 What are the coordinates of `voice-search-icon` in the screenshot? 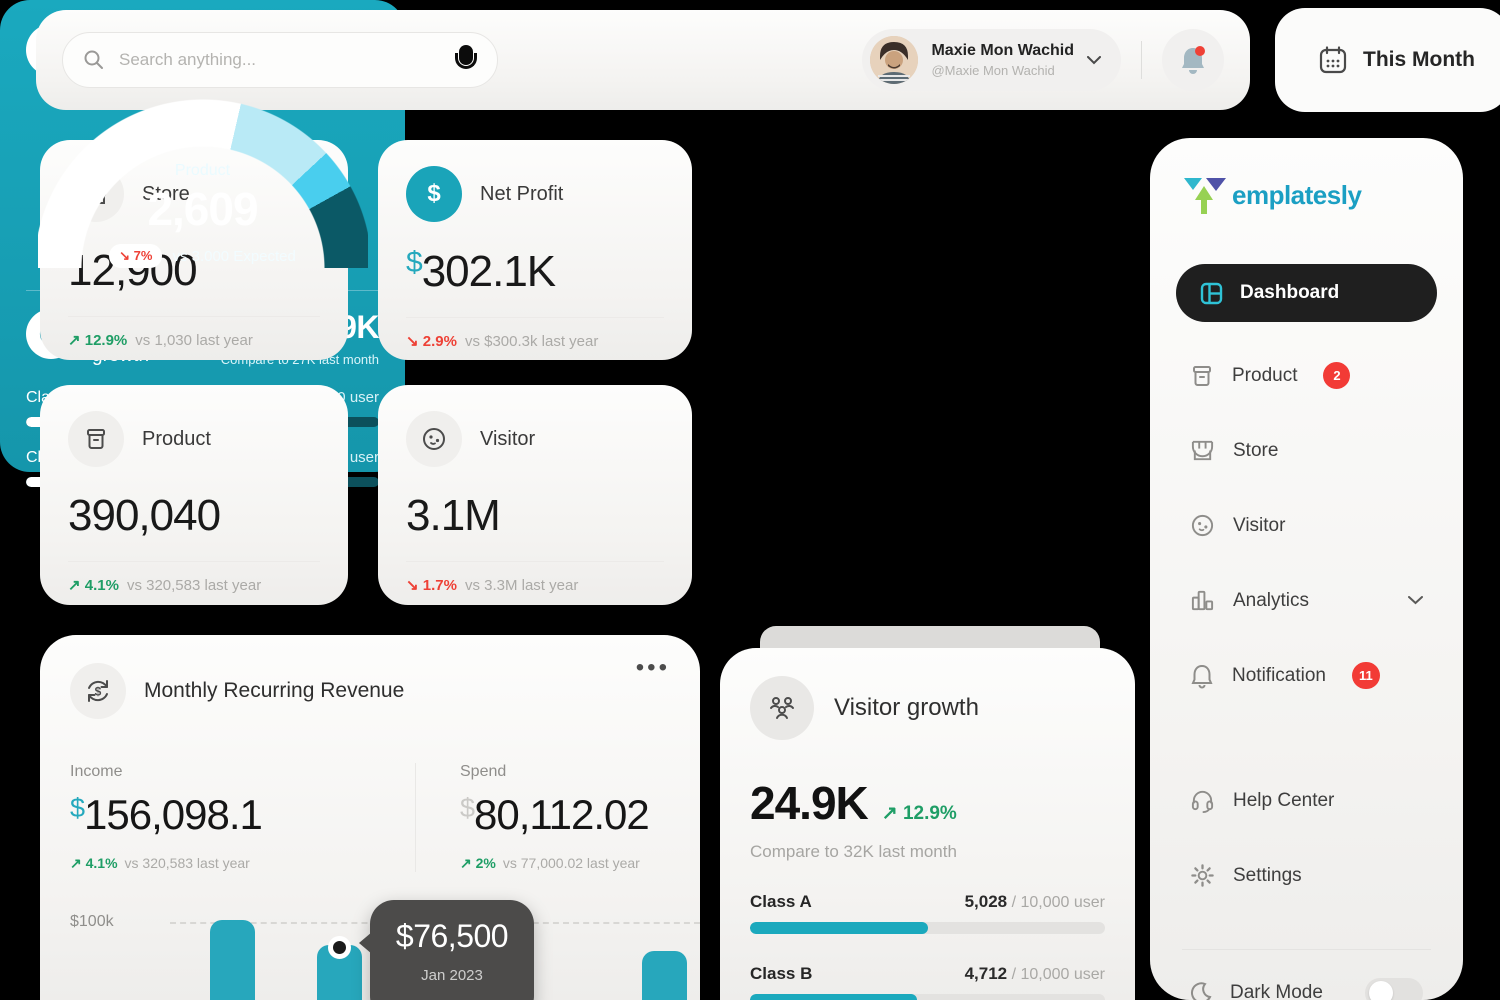 It's located at (466, 60).